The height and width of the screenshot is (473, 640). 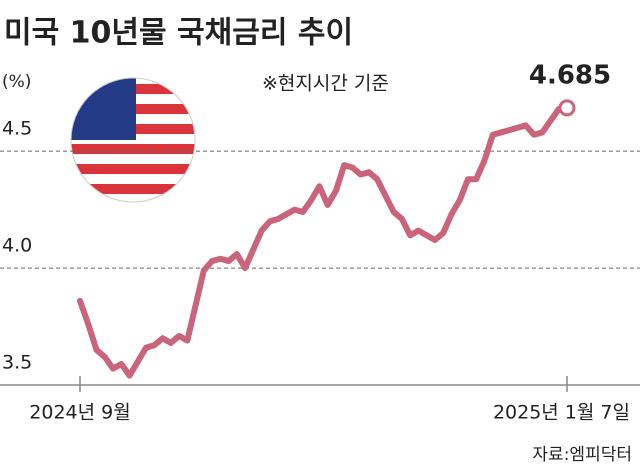 I want to click on y-tick-label: 4.0, so click(x=17, y=246).